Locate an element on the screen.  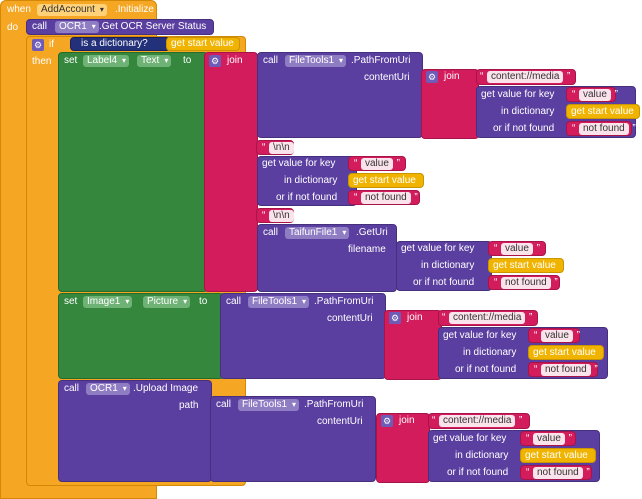
taifun-dropdown: TaifunFile1 is located at coordinates (317, 233).